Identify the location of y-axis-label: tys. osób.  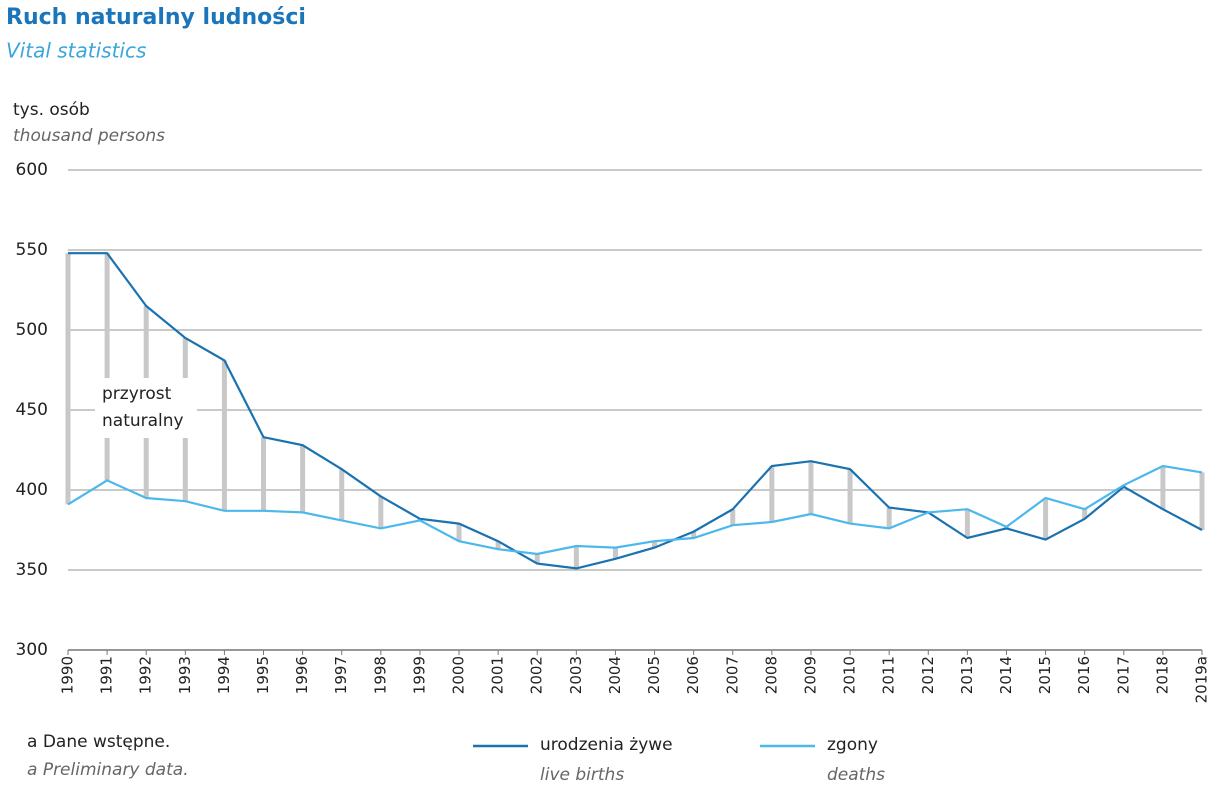
(51, 110).